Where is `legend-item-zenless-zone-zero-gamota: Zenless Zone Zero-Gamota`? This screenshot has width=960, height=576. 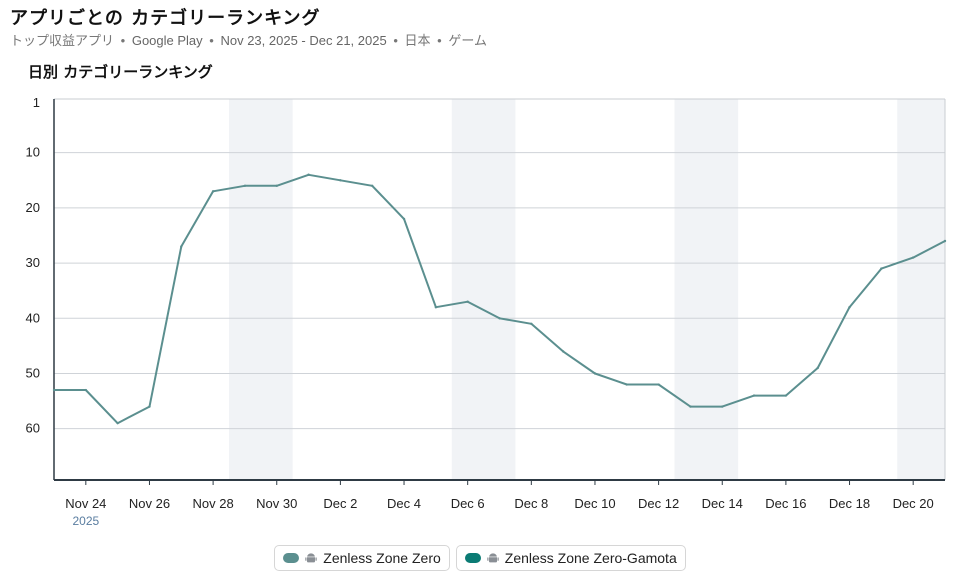 legend-item-zenless-zone-zero-gamota: Zenless Zone Zero-Gamota is located at coordinates (570, 558).